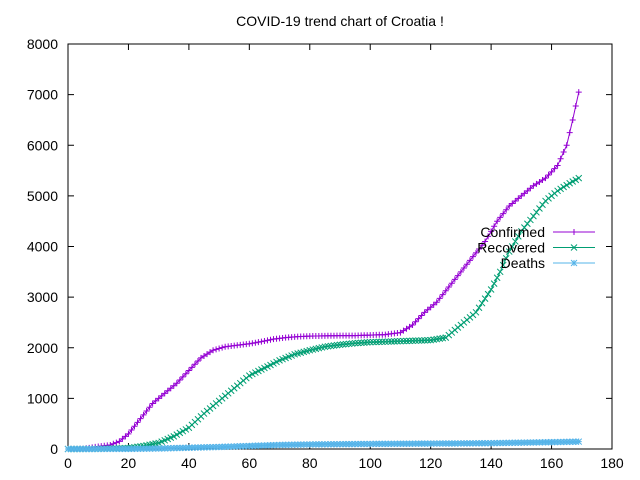 The image size is (640, 480). What do you see at coordinates (129, 463) in the screenshot?
I see `x-tick-label: 20` at bounding box center [129, 463].